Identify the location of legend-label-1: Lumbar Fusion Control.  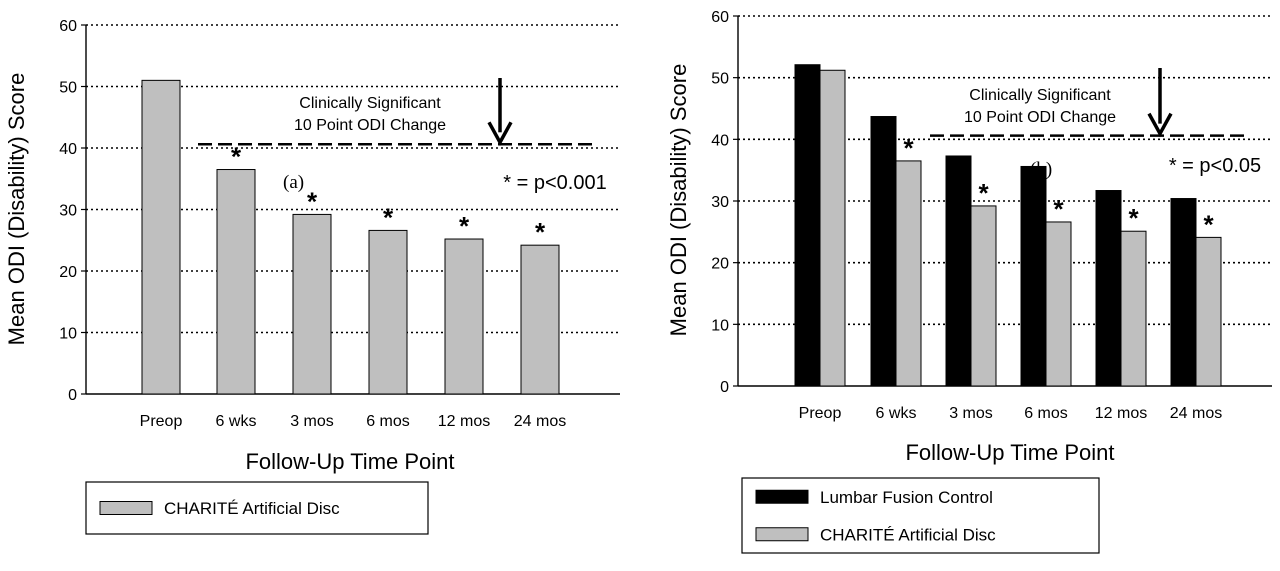
(906, 497).